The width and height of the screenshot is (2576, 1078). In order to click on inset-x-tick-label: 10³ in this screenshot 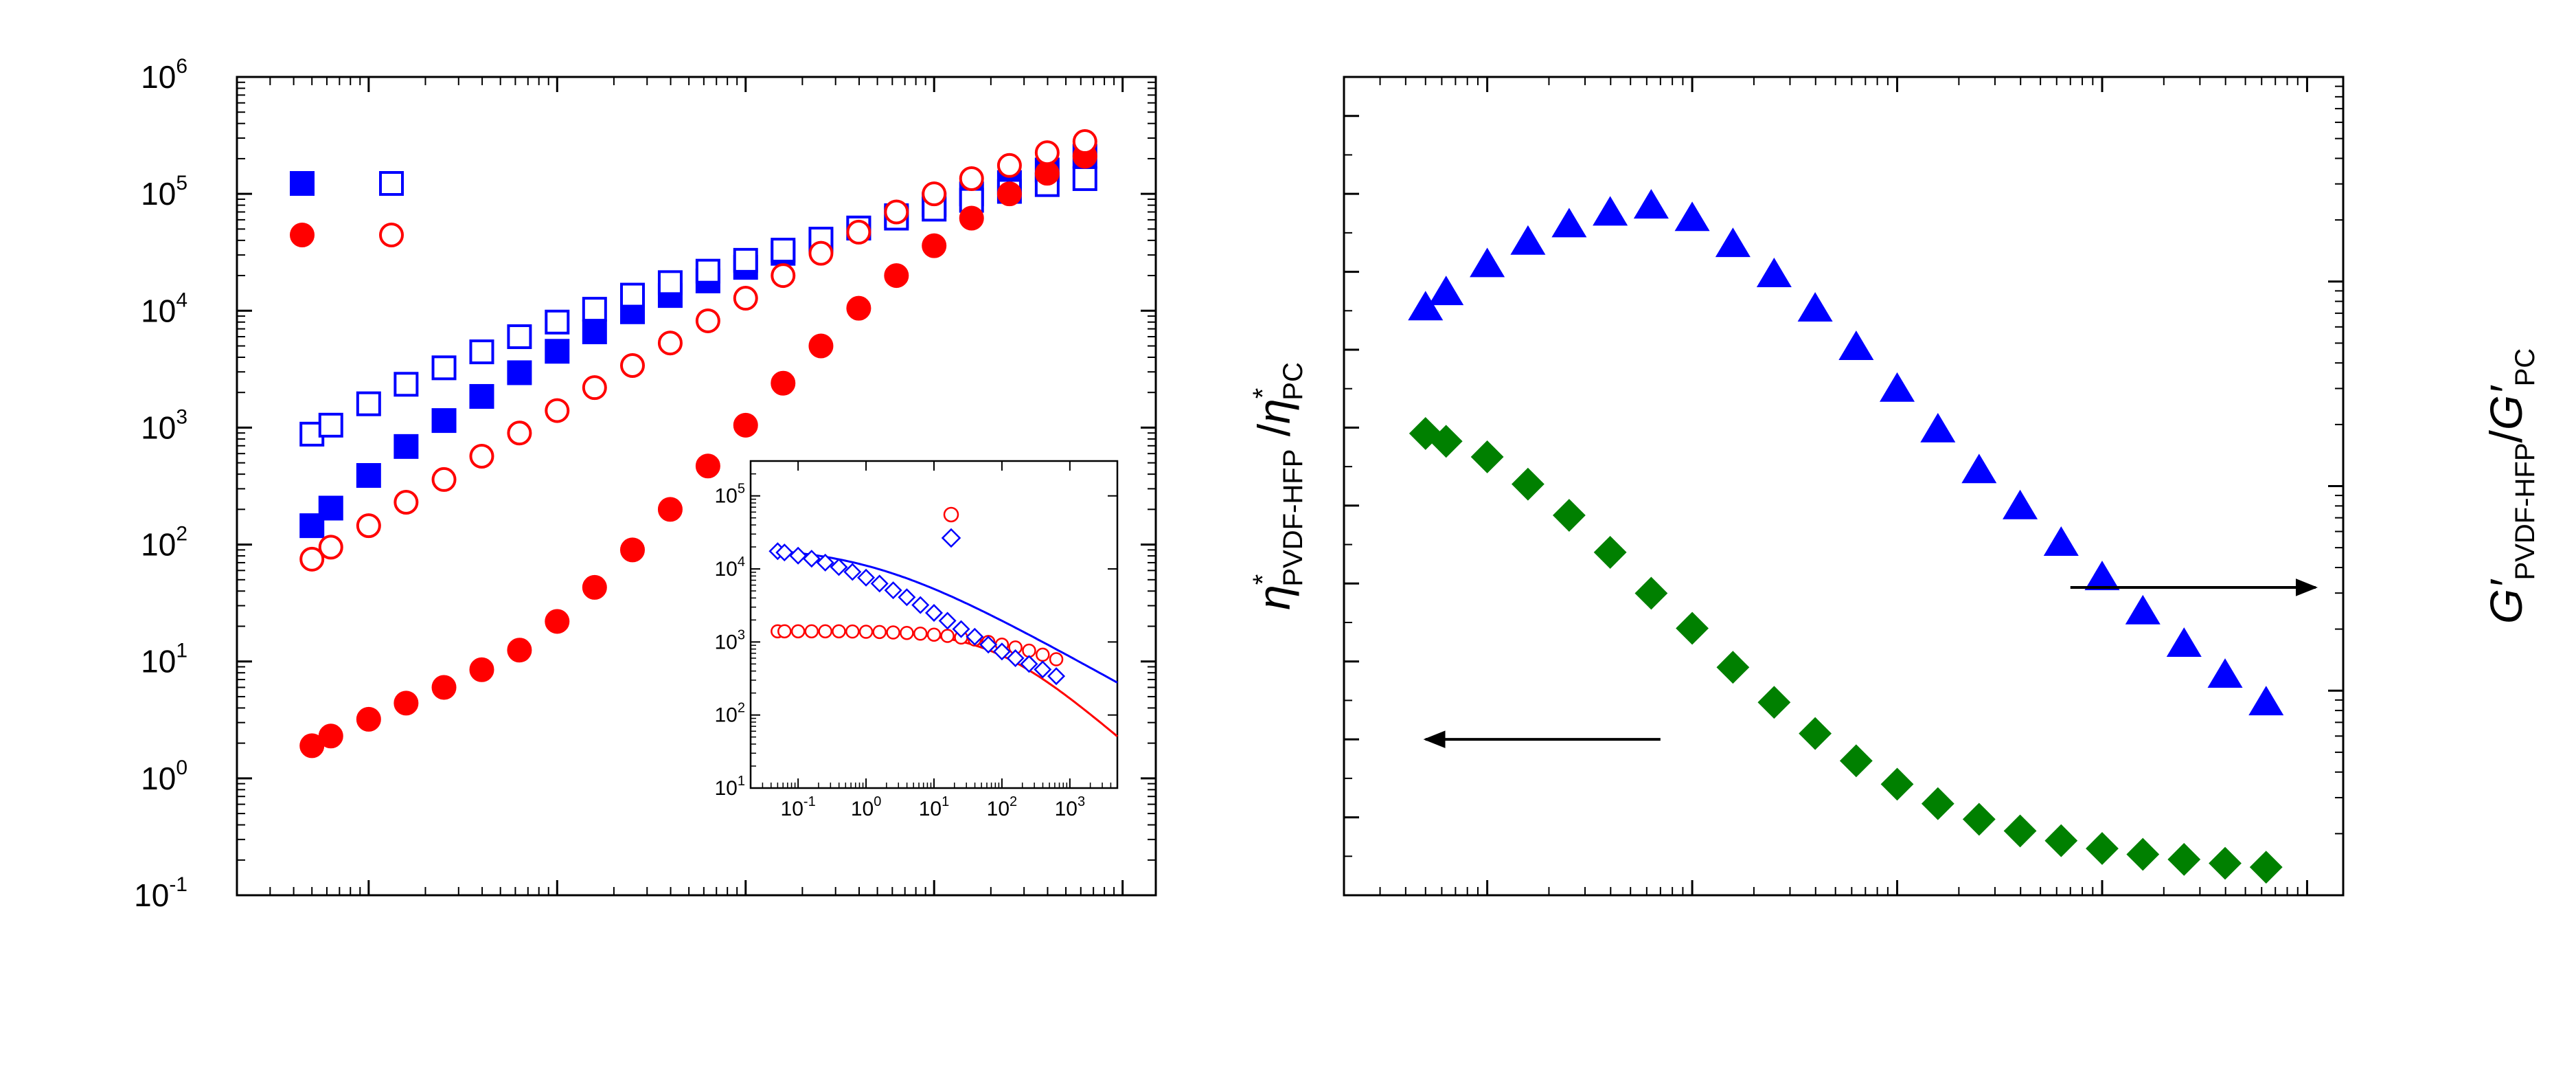, I will do `click(1070, 807)`.